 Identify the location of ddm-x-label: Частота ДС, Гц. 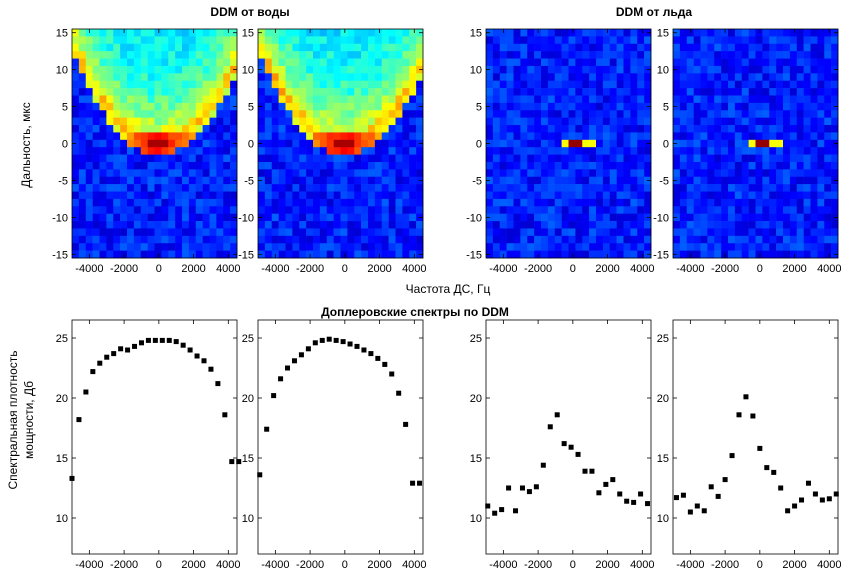
(448, 289).